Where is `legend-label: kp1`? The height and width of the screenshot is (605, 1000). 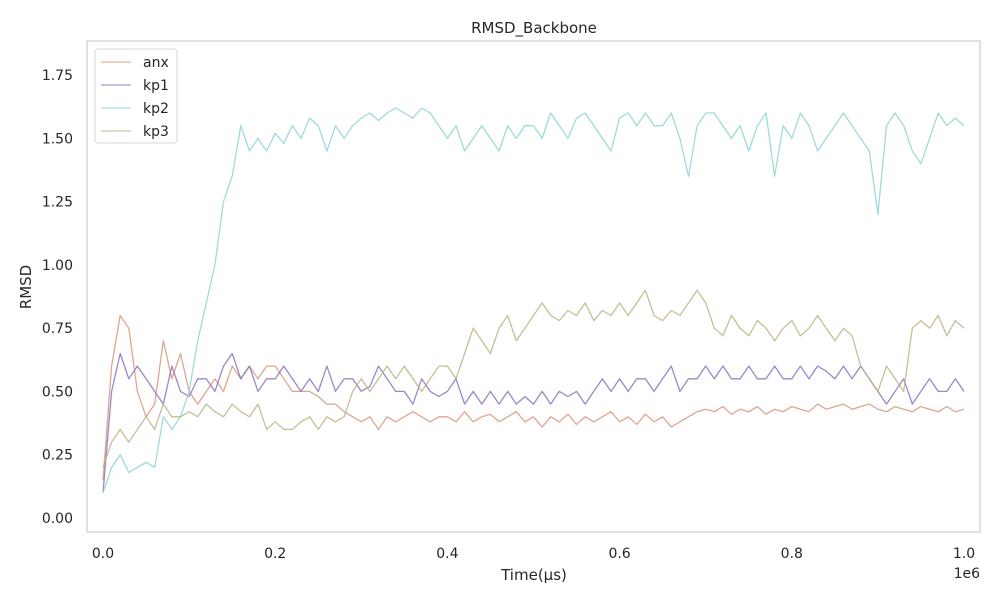
legend-label: kp1 is located at coordinates (156, 86).